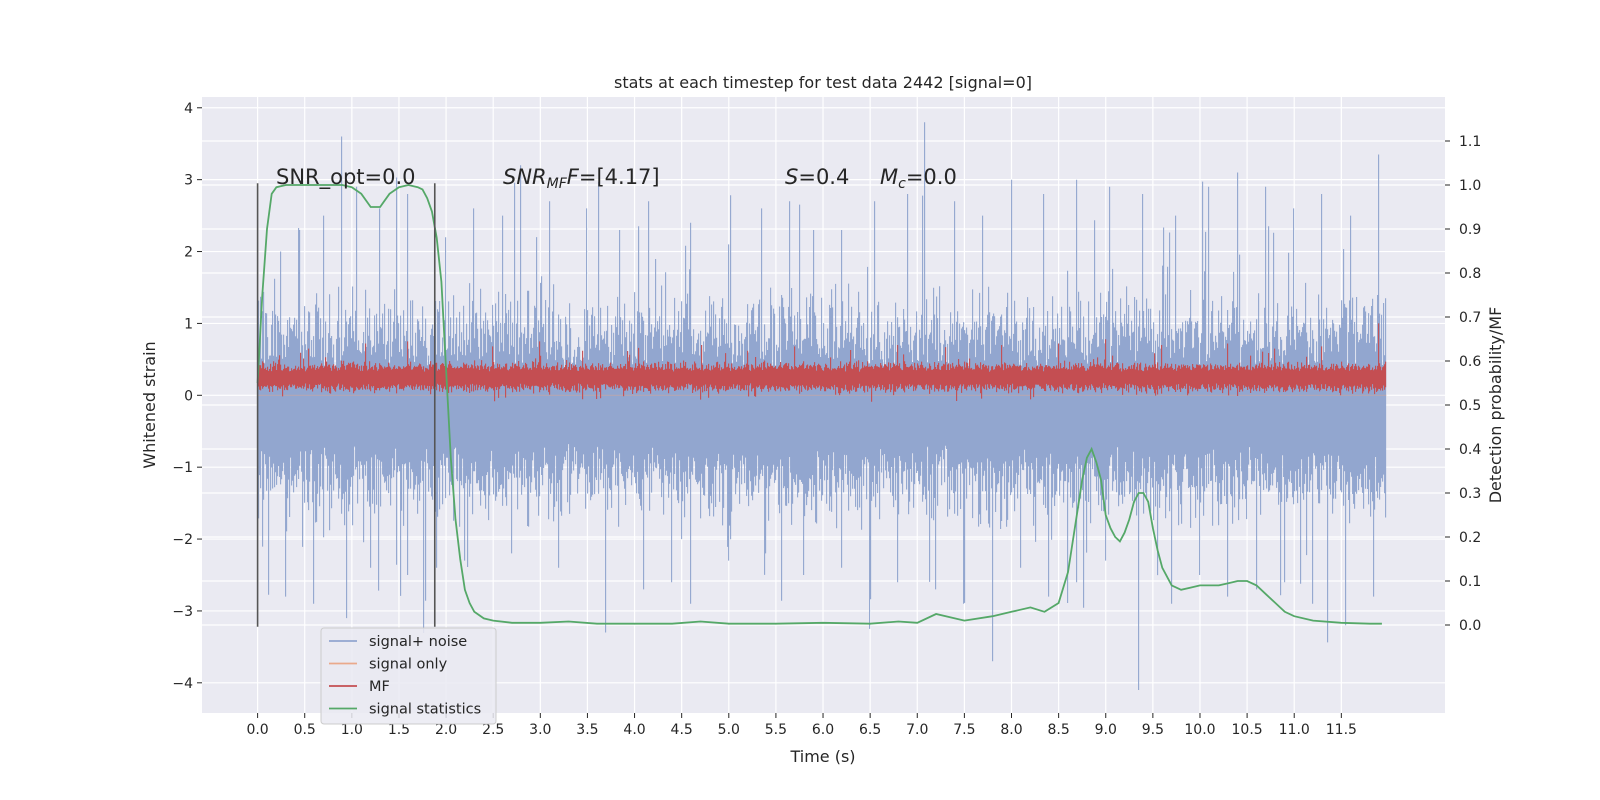  What do you see at coordinates (1470, 186) in the screenshot?
I see `y-right-tick-label: 1.0` at bounding box center [1470, 186].